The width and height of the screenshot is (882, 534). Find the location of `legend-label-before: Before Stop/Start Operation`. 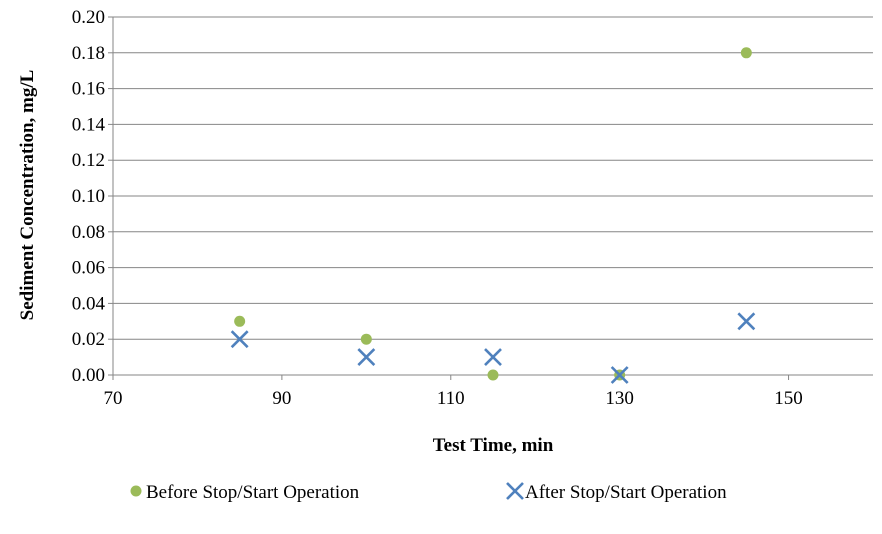

legend-label-before: Before Stop/Start Operation is located at coordinates (253, 492).